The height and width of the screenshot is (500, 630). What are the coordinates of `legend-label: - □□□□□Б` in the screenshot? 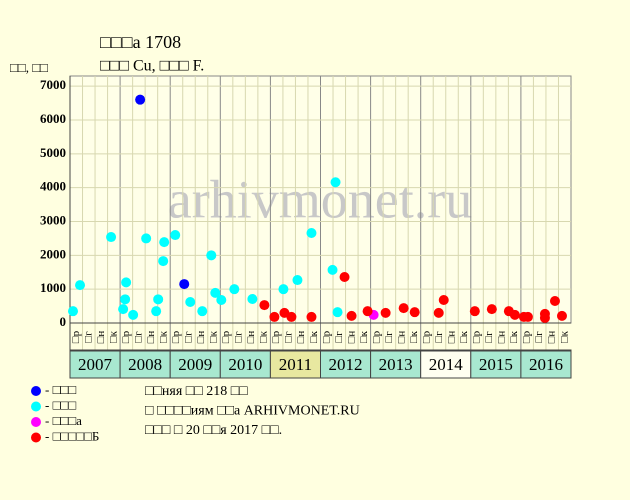 It's located at (72, 435).